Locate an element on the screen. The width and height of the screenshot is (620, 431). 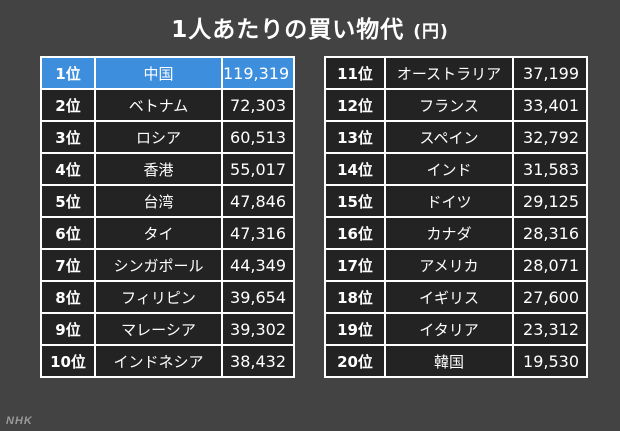
table-row: 4位 香港 55,017 is located at coordinates (167, 169).